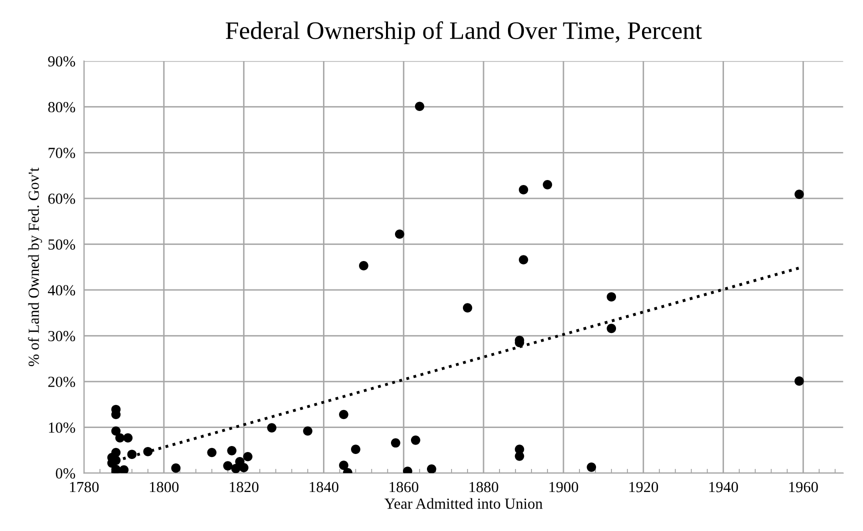 The height and width of the screenshot is (531, 863). I want to click on y-tick-label: 40%, so click(62, 290).